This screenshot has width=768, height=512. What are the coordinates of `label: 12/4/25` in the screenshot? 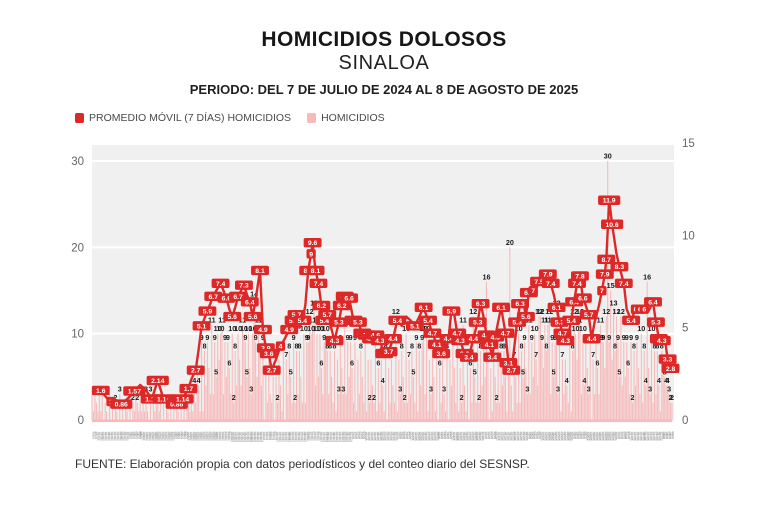 It's located at (501, 436).